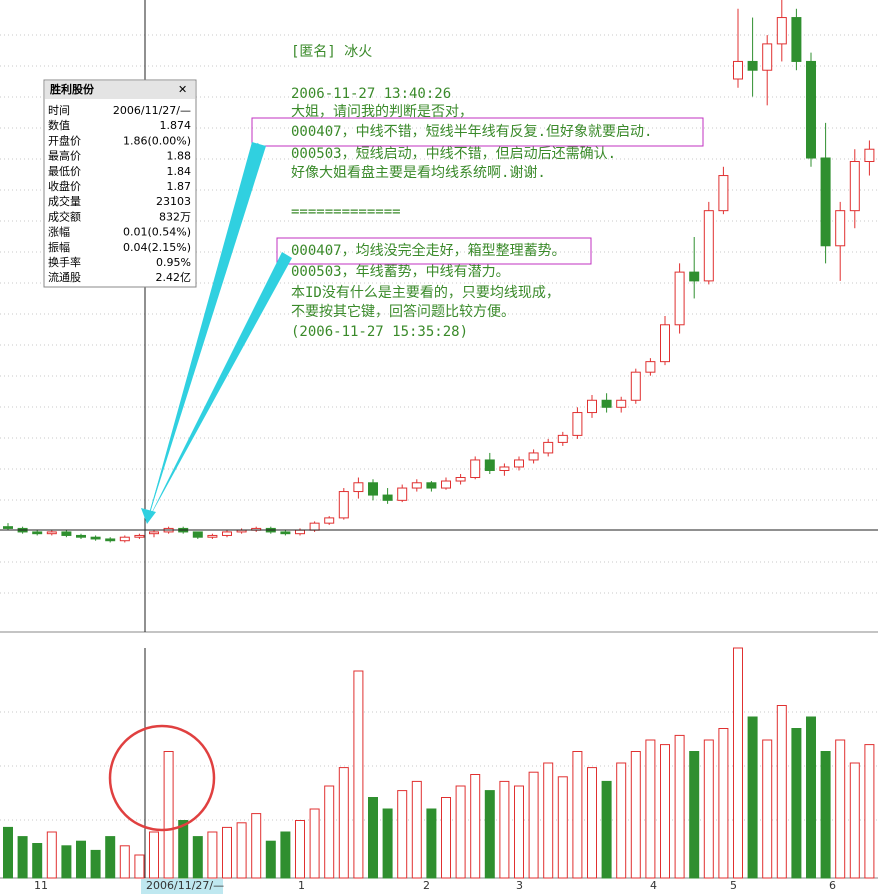 This screenshot has width=878, height=895. Describe the element at coordinates (173, 262) in the screenshot. I see `info-value: 0.95%` at that location.